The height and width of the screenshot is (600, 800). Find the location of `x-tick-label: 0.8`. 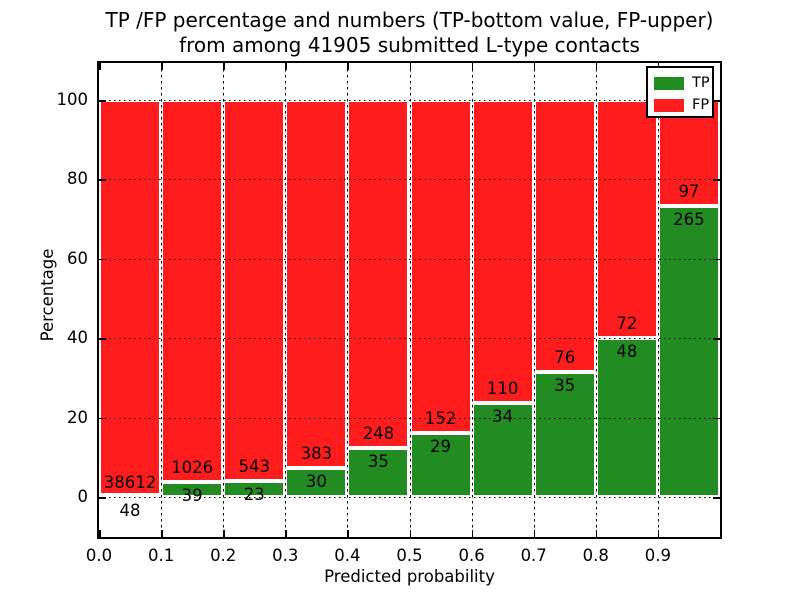

x-tick-label: 0.8 is located at coordinates (595, 555).